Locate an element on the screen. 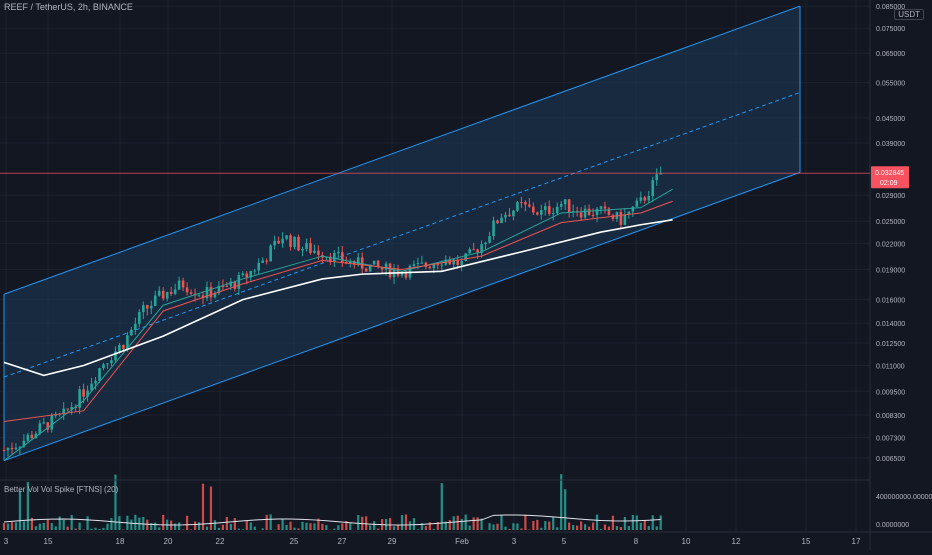  price-tick-label: 0.014000 is located at coordinates (890, 324).